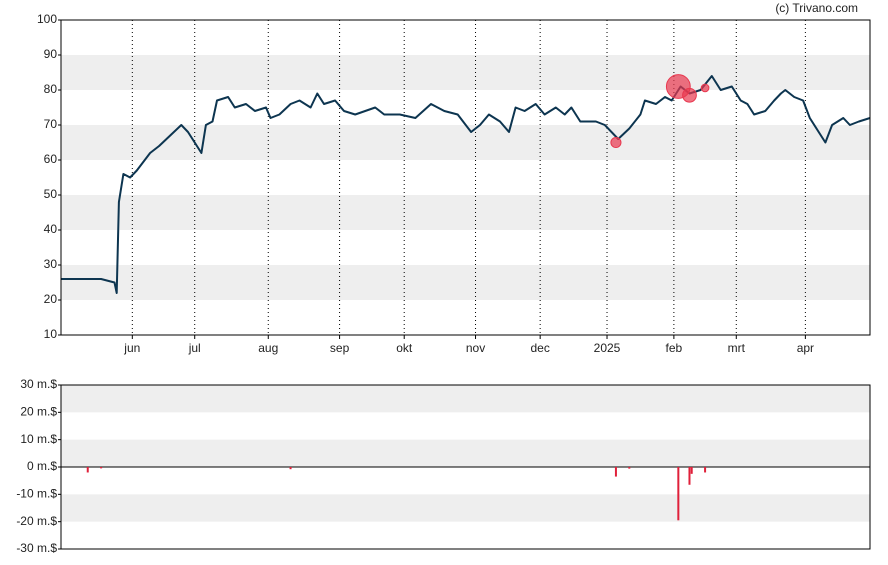  I want to click on y-tick-label: -10 m.$, so click(36, 494).